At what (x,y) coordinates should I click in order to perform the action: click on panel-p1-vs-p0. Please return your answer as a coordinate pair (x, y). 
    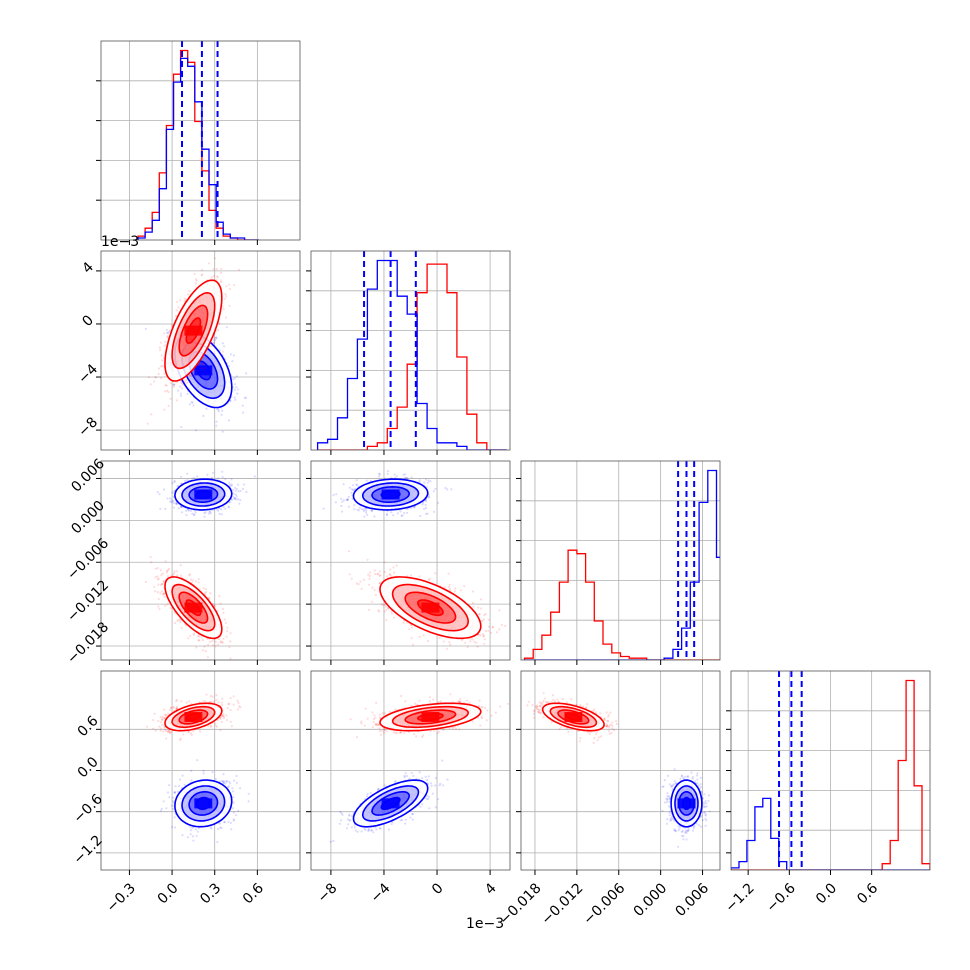
    Looking at the image, I should click on (200, 350).